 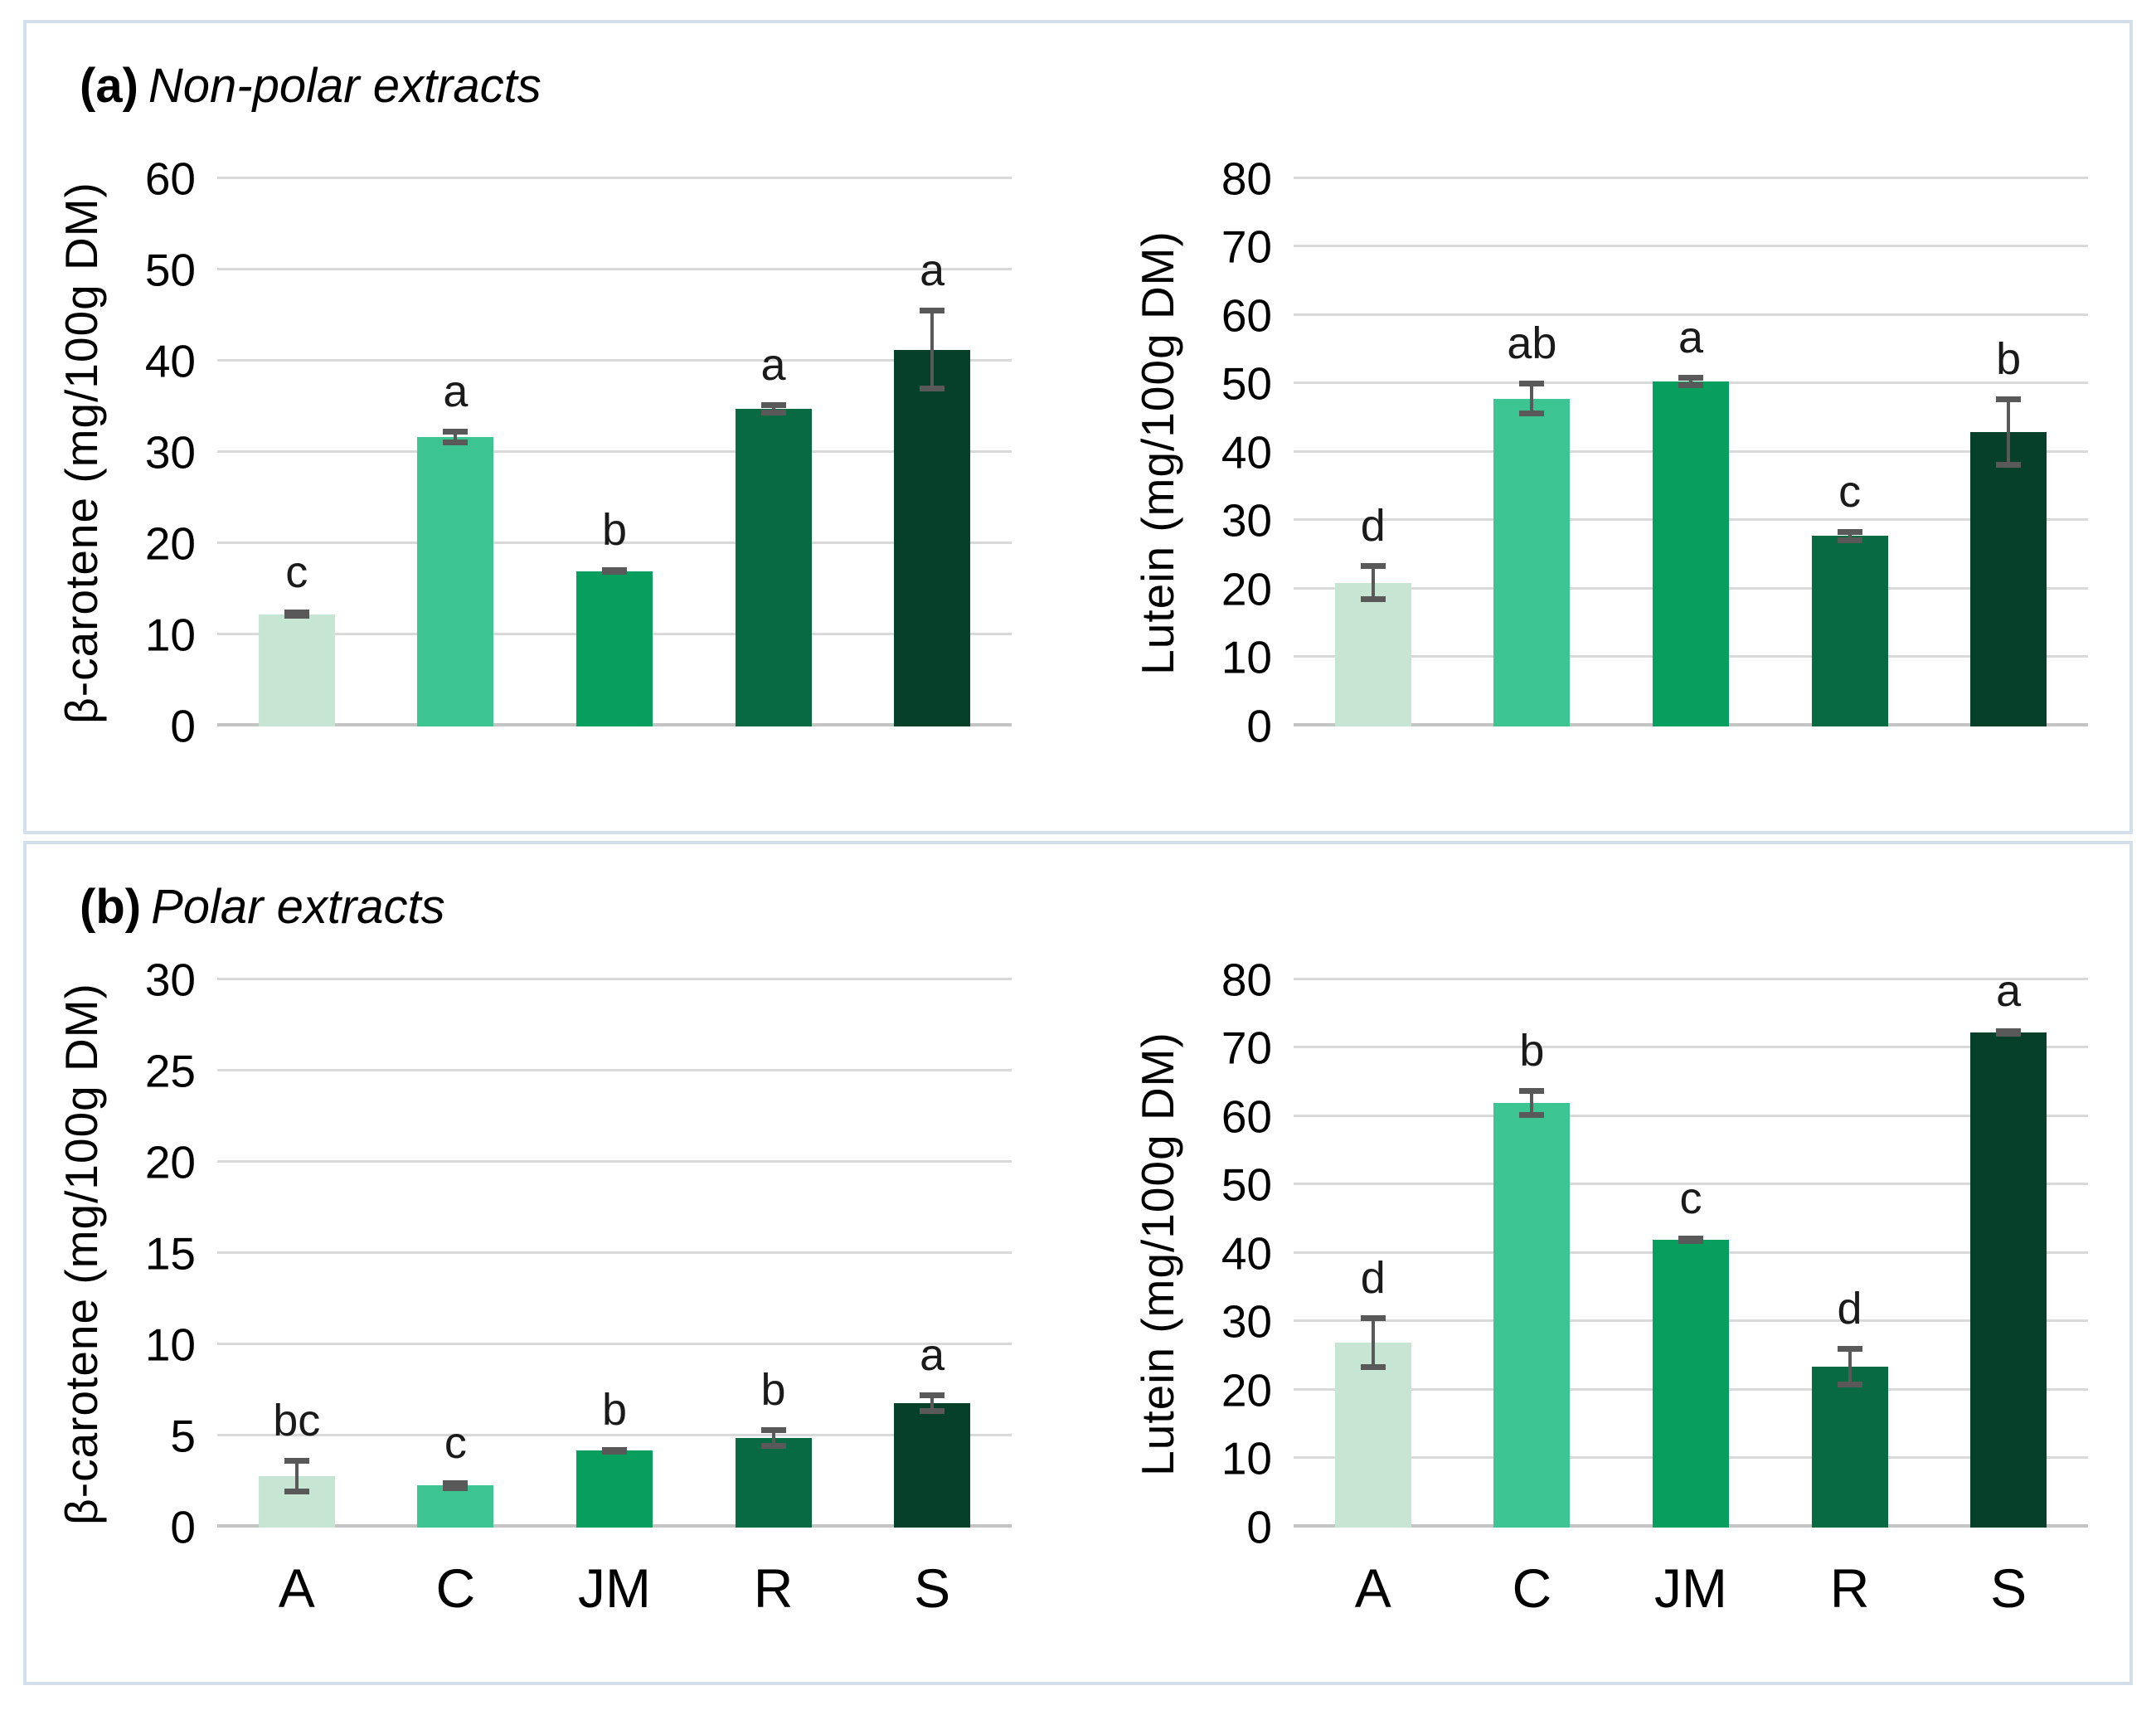 I want to click on y-tick-label: 25, so click(x=170, y=1071).